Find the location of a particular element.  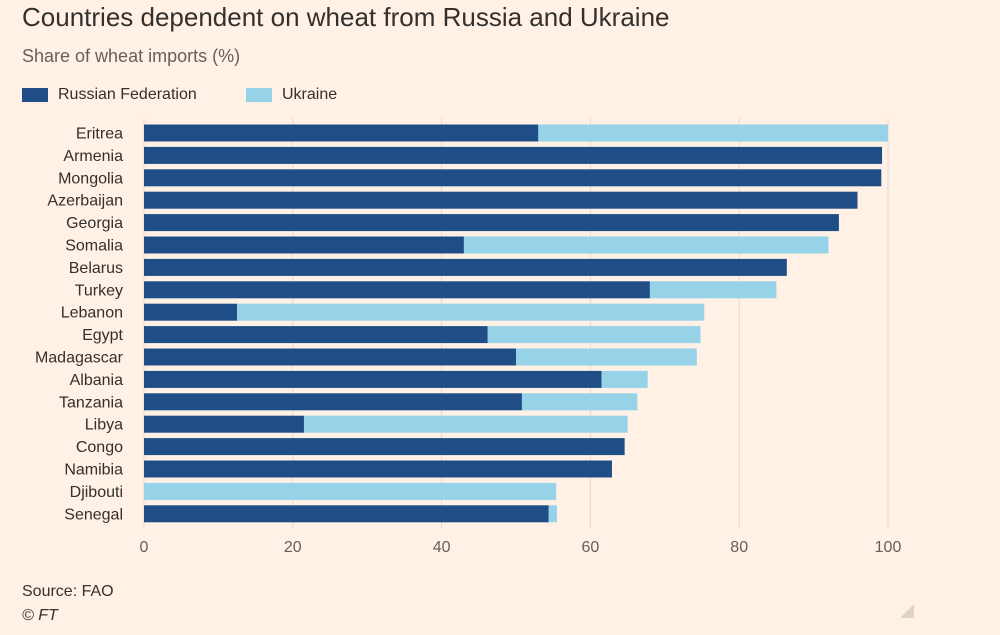

bar-albania-russia is located at coordinates (373, 379).